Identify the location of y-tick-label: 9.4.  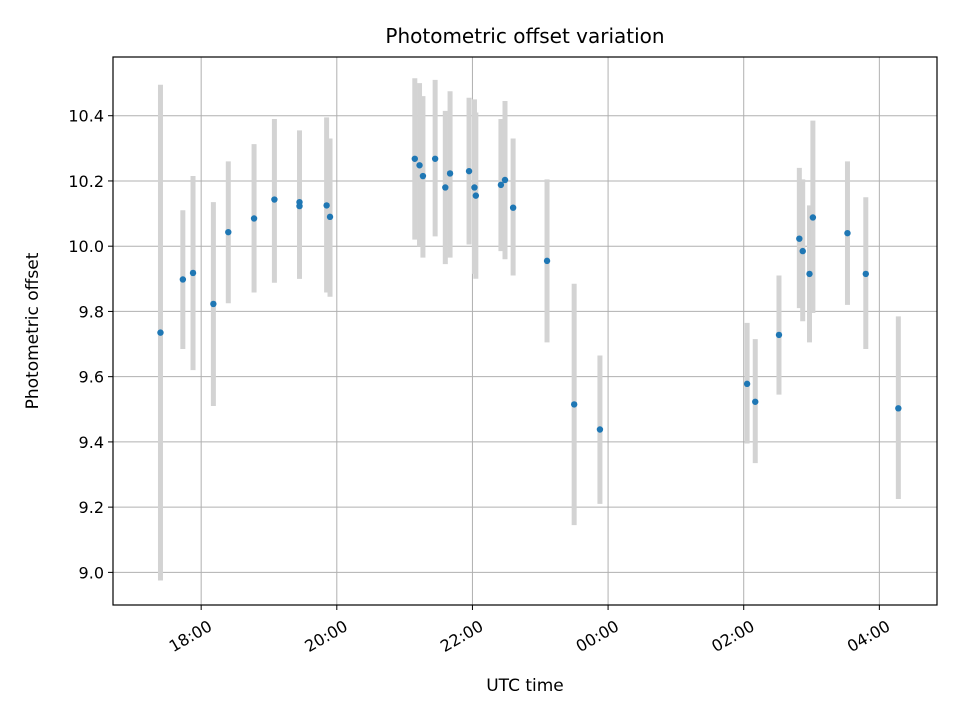
(91, 442).